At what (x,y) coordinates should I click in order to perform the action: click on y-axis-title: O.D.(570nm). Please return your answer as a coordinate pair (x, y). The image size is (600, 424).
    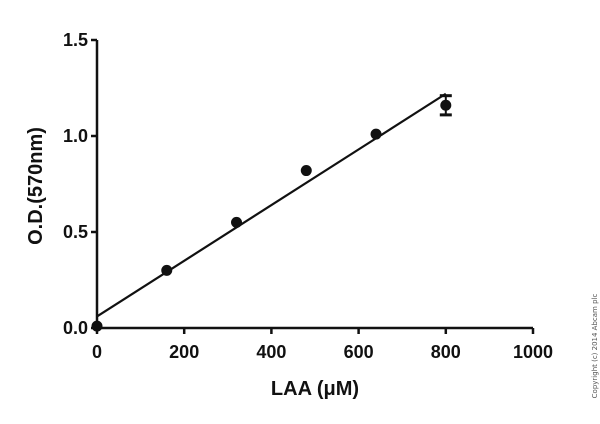
    Looking at the image, I should click on (36, 186).